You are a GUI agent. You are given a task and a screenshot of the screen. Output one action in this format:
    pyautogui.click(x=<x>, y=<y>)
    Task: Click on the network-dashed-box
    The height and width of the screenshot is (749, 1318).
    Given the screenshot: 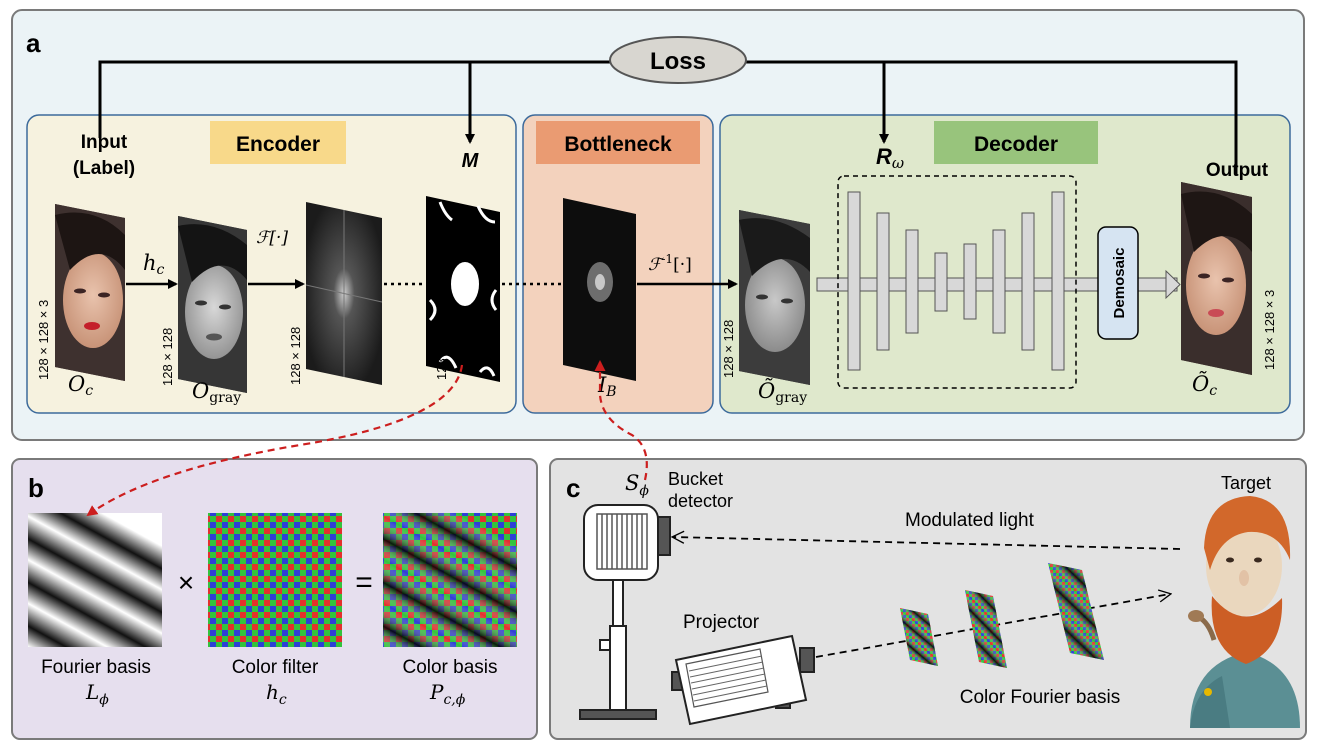 What is the action you would take?
    pyautogui.click(x=957, y=282)
    